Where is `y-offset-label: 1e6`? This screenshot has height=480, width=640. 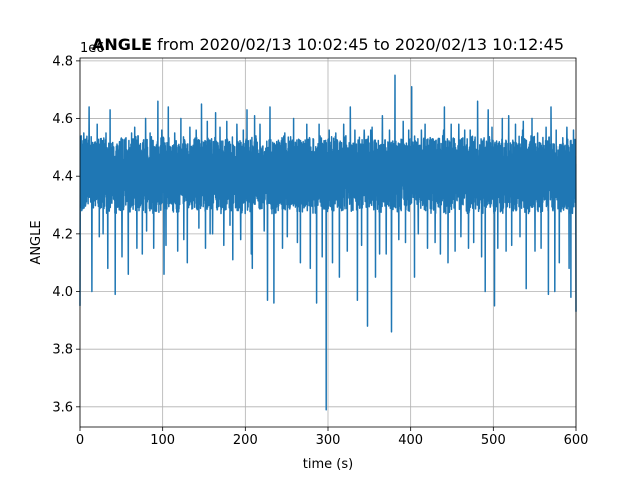 y-offset-label: 1e6 is located at coordinates (92, 48).